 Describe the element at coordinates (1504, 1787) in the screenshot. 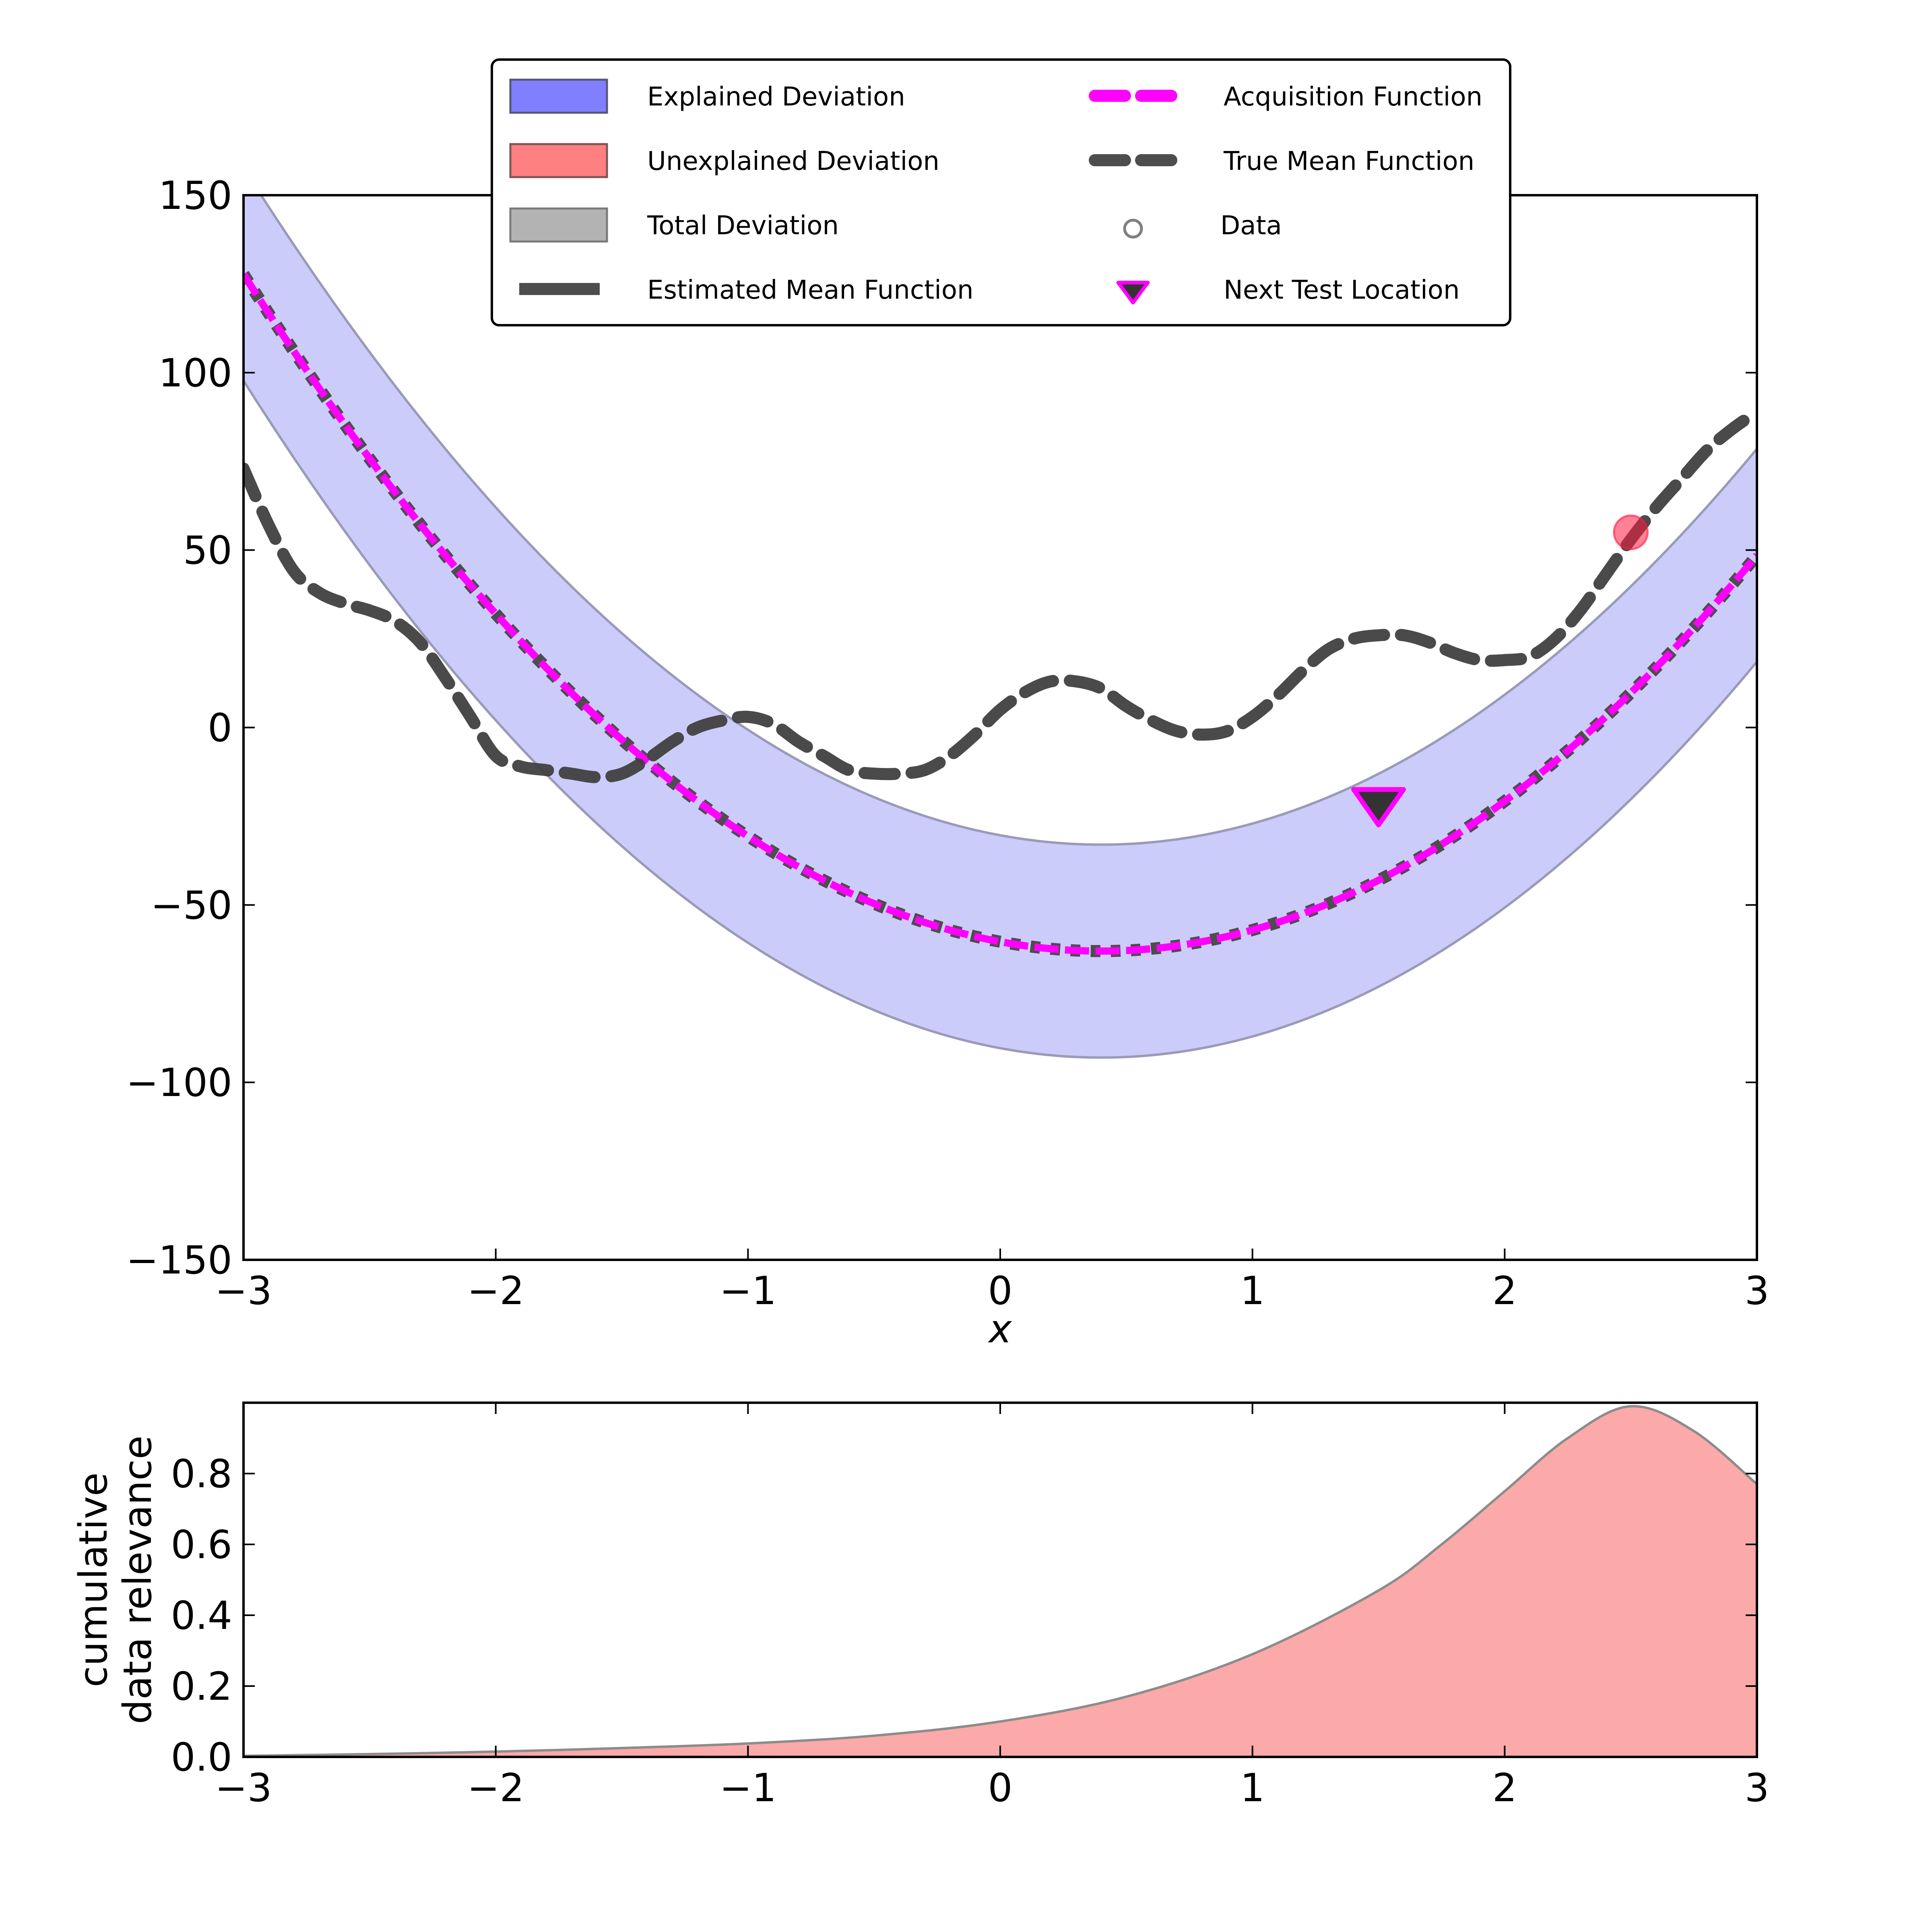

I see `relevance-x-tick-label: 2` at that location.